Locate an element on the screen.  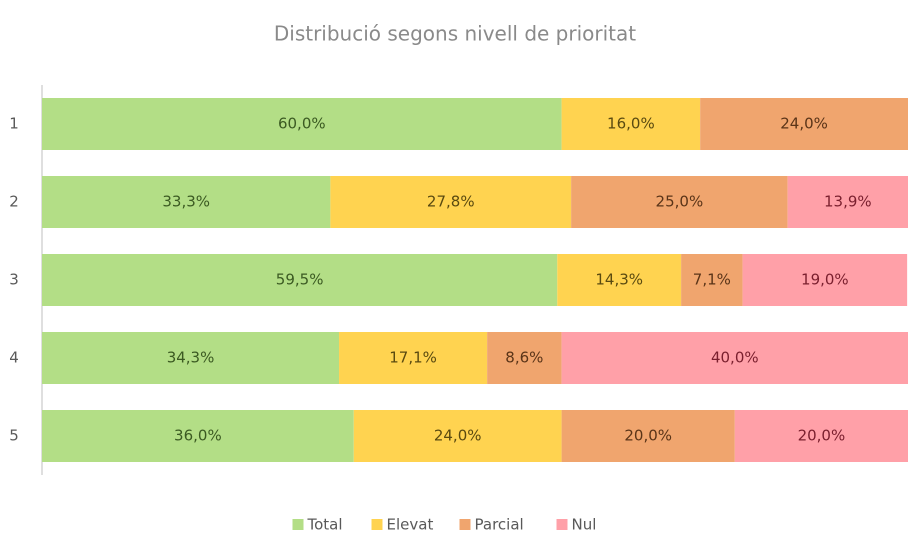
y-tick-label: 4 is located at coordinates (14, 358).